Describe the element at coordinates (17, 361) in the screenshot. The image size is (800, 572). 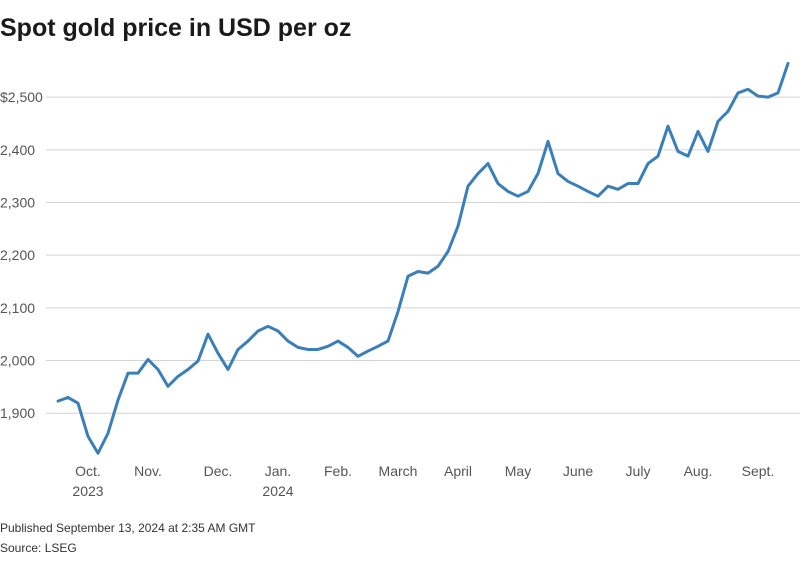
I see `y-tick-label: 2,000` at that location.